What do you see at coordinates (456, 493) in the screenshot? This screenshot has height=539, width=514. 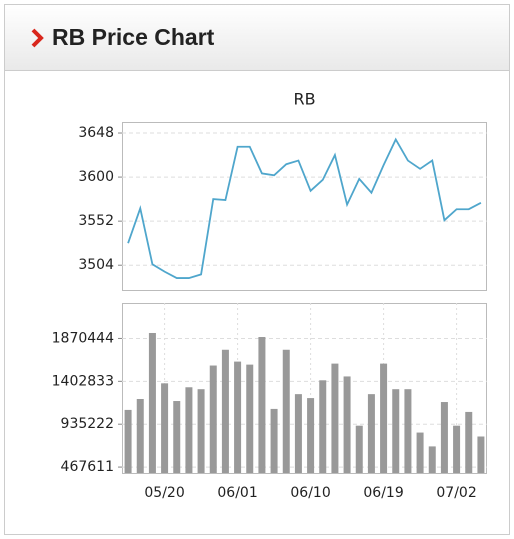 I see `x-tick-label: 07/02` at bounding box center [456, 493].